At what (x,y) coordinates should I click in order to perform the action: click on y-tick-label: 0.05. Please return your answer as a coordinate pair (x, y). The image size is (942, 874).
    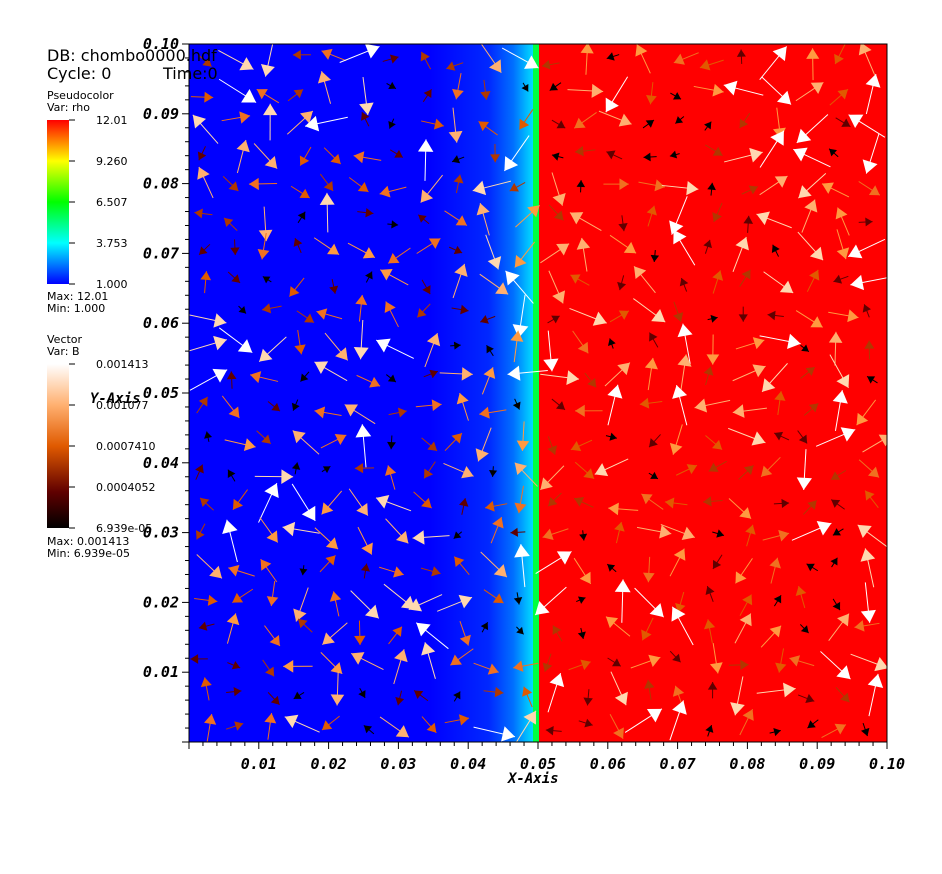
    Looking at the image, I should click on (161, 393).